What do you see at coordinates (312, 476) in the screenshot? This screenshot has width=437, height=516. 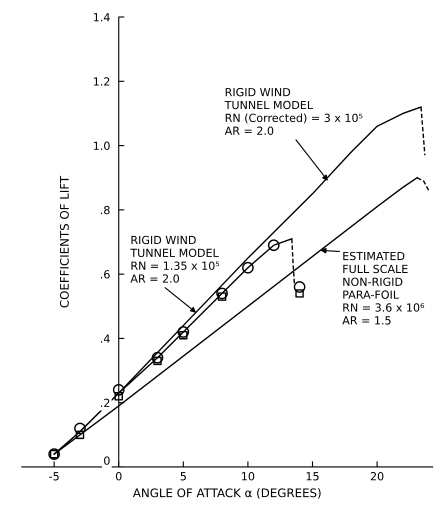 I see `x-tick-label: 15` at bounding box center [312, 476].